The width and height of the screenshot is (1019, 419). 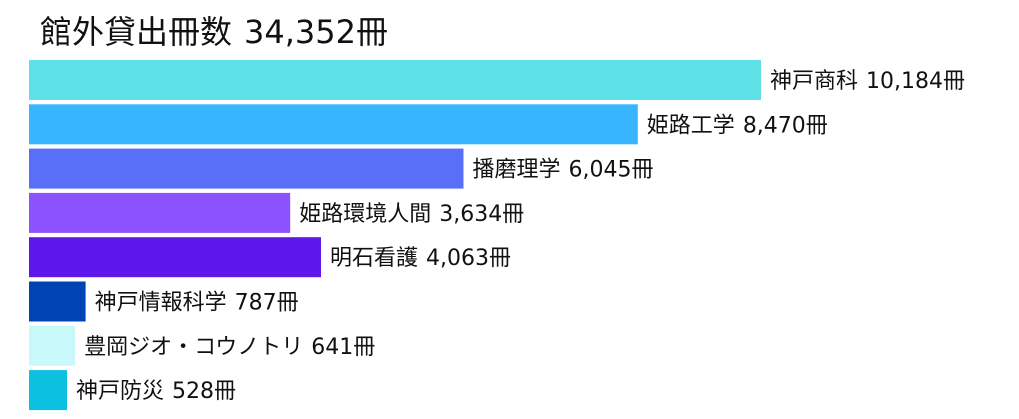 I want to click on bar-label-3: 播磨理学 6,045冊, so click(x=563, y=170).